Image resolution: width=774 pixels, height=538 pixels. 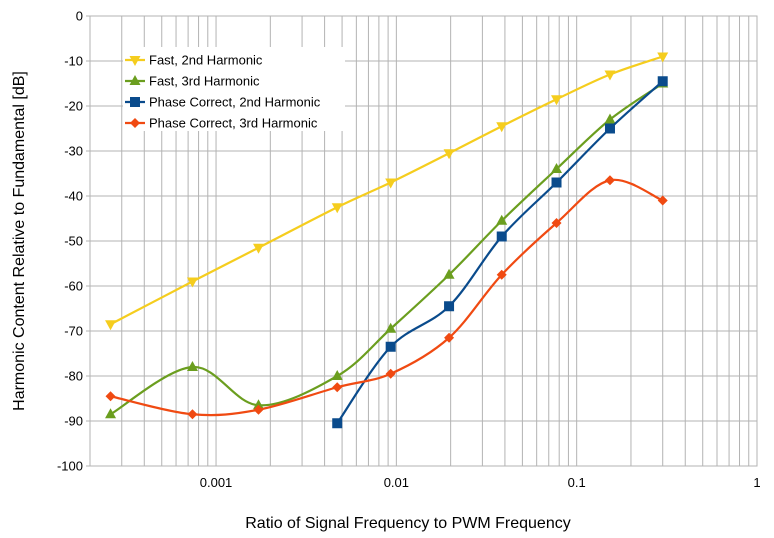 I want to click on y-tick-label: -20, so click(x=73, y=106).